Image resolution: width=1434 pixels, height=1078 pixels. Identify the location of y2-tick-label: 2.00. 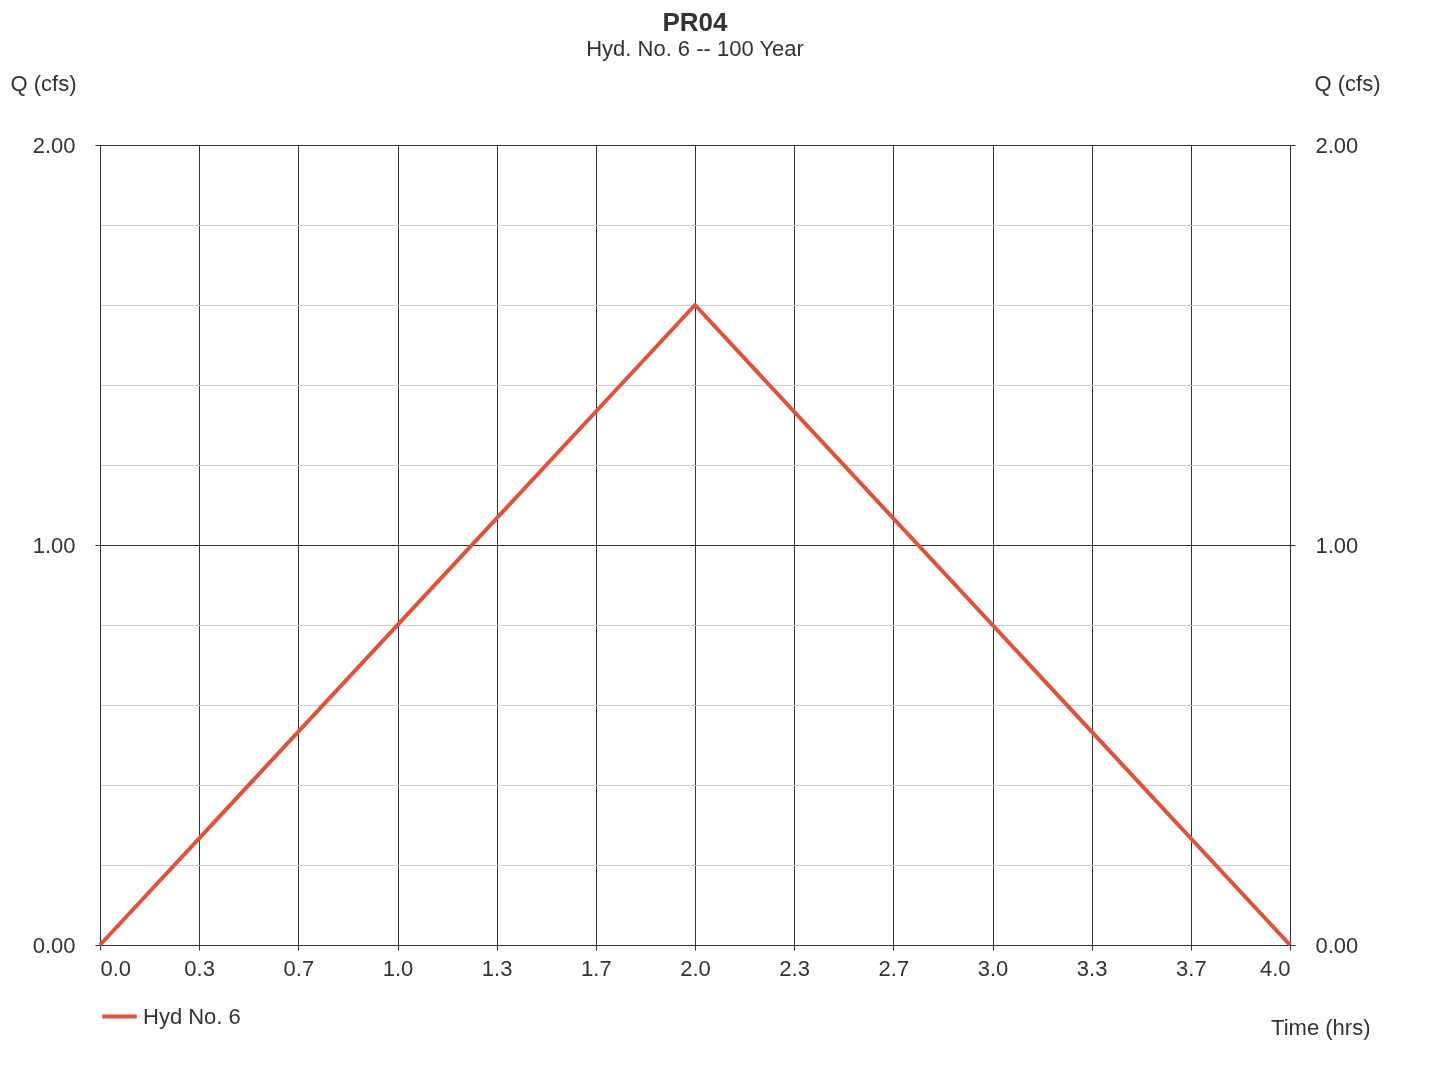
(1337, 145).